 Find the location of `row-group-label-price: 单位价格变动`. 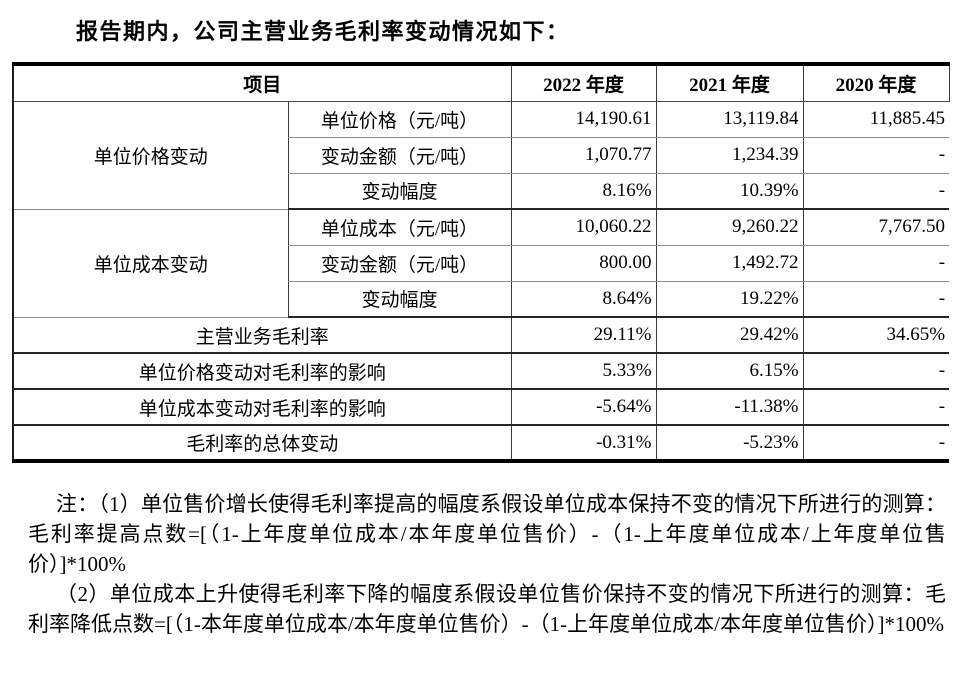

row-group-label-price: 单位价格变动 is located at coordinates (150, 155).